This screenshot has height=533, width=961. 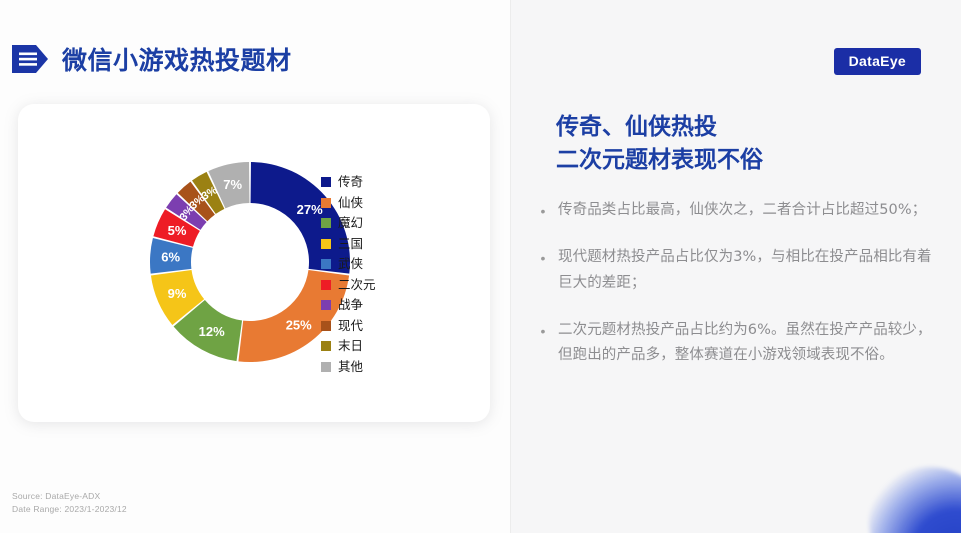 I want to click on legend-item: 三国, so click(x=376, y=244).